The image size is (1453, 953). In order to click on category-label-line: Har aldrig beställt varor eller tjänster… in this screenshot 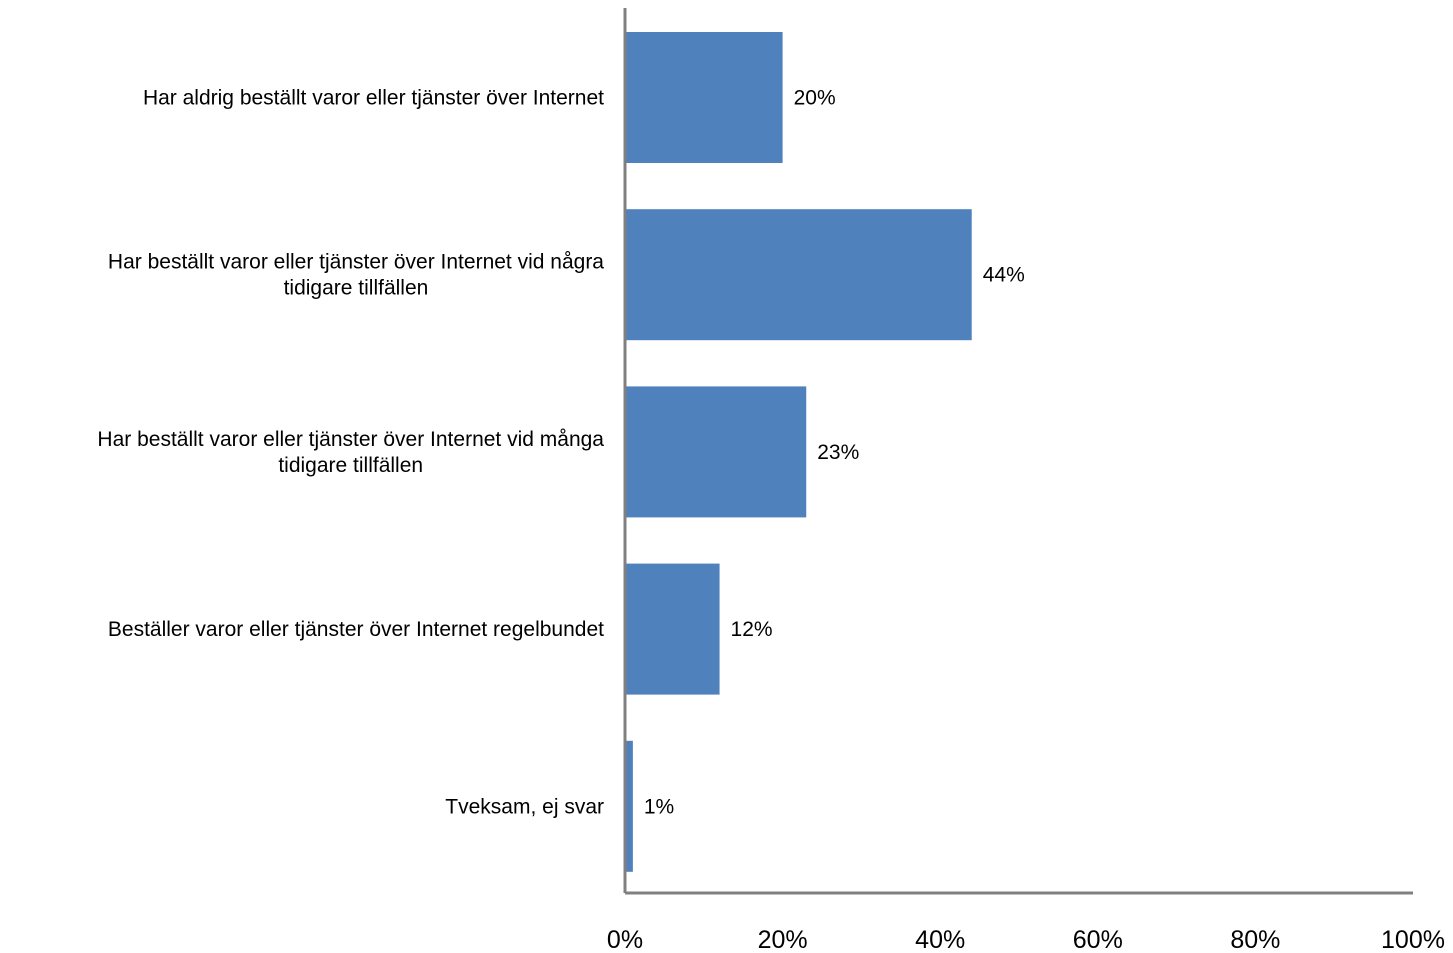, I will do `click(373, 98)`.